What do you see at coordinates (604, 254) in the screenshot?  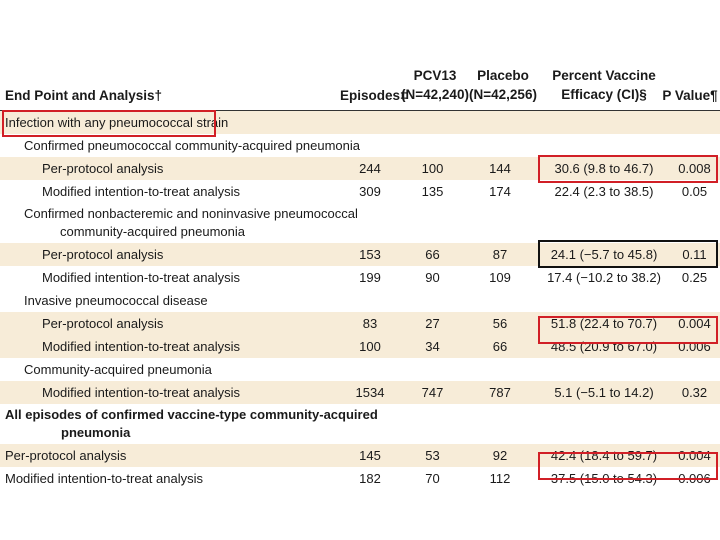 I see `efficacy-cell: 24.1 (−5.7 to 45.8)` at bounding box center [604, 254].